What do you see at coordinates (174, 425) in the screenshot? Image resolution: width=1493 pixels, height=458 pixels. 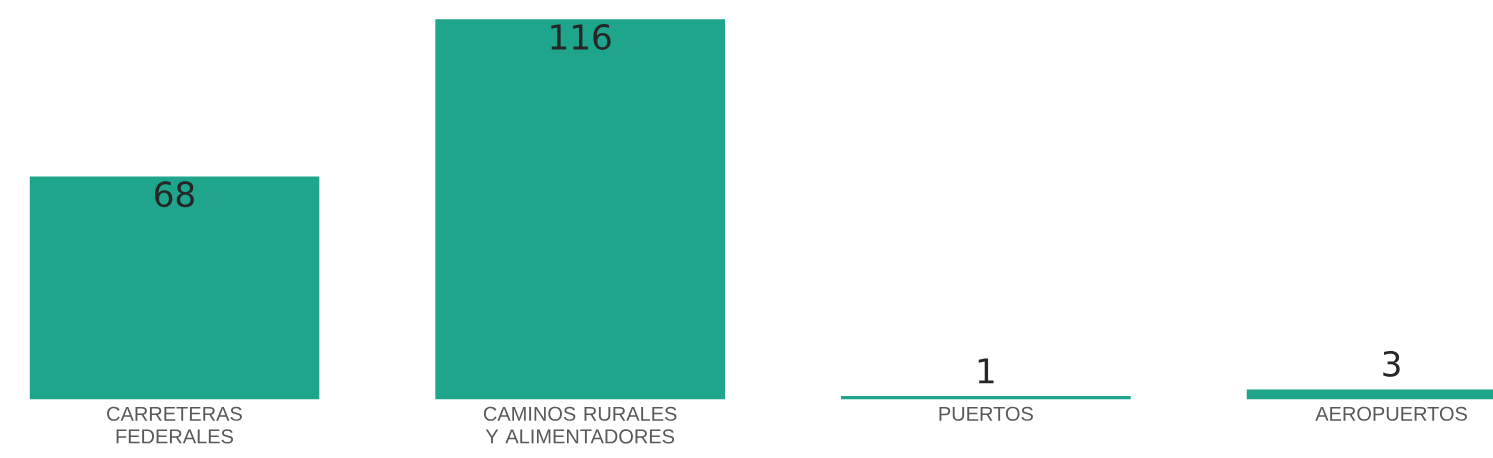 I see `x-tick-label: CARRETERAS FEDERALES` at bounding box center [174, 425].